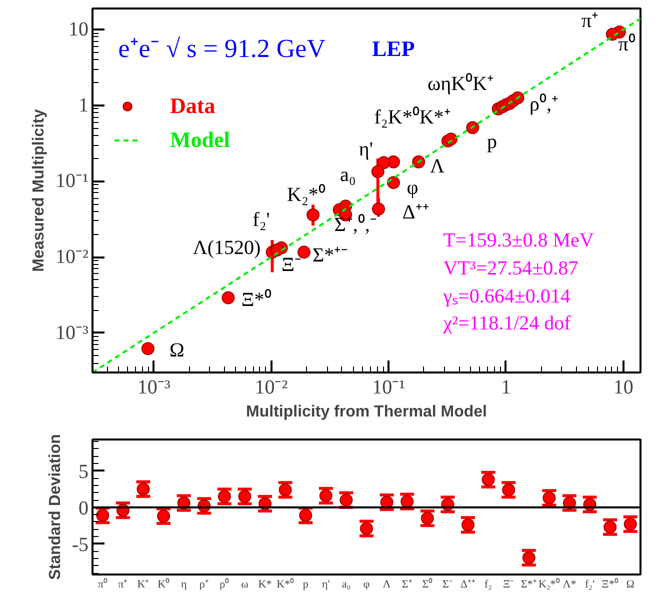 The height and width of the screenshot is (603, 655). Describe the element at coordinates (507, 323) in the screenshot. I see `annotation: χ²=118.1/24 dof` at that location.